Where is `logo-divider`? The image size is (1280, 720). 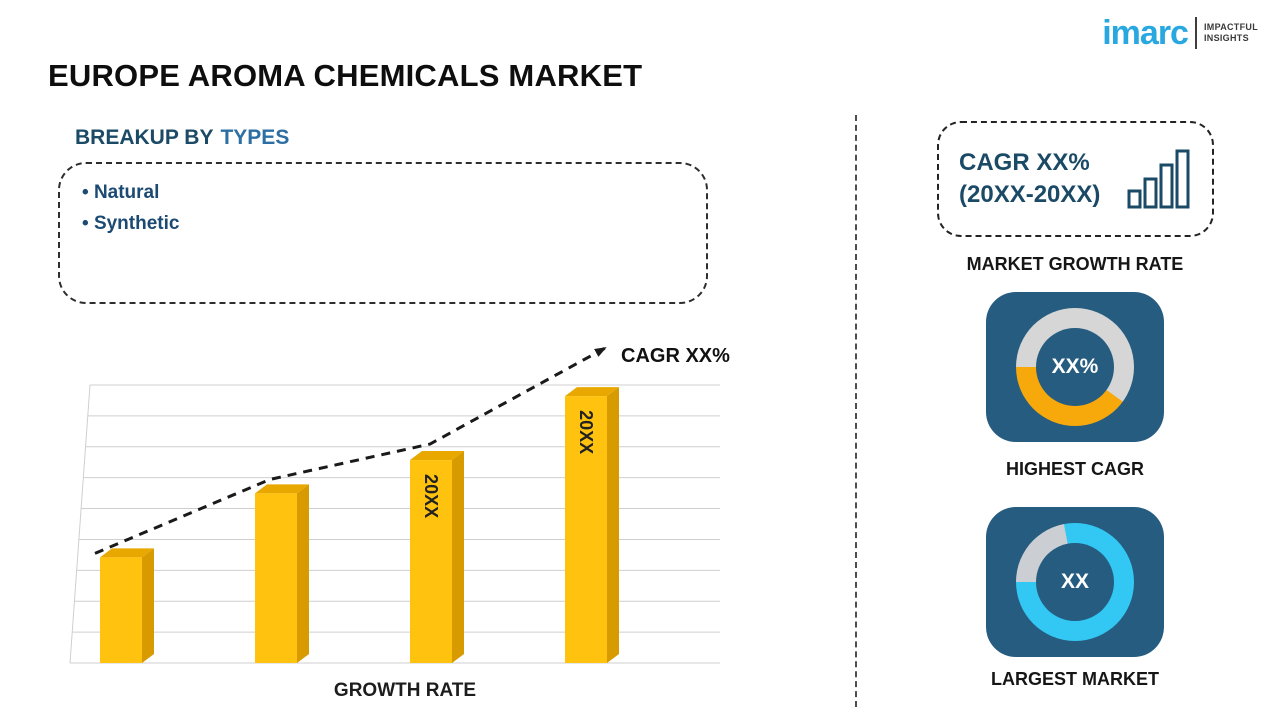 logo-divider is located at coordinates (1195, 33).